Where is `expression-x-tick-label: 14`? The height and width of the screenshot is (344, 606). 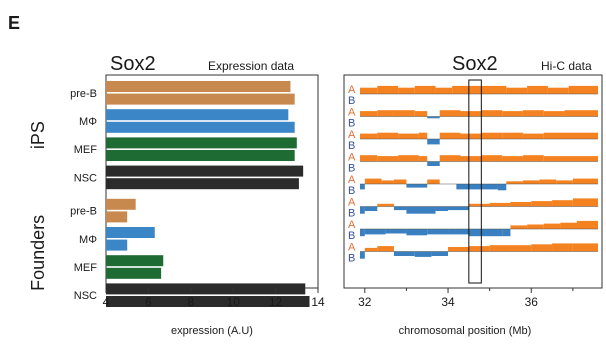 expression-x-tick-label: 14 is located at coordinates (318, 302).